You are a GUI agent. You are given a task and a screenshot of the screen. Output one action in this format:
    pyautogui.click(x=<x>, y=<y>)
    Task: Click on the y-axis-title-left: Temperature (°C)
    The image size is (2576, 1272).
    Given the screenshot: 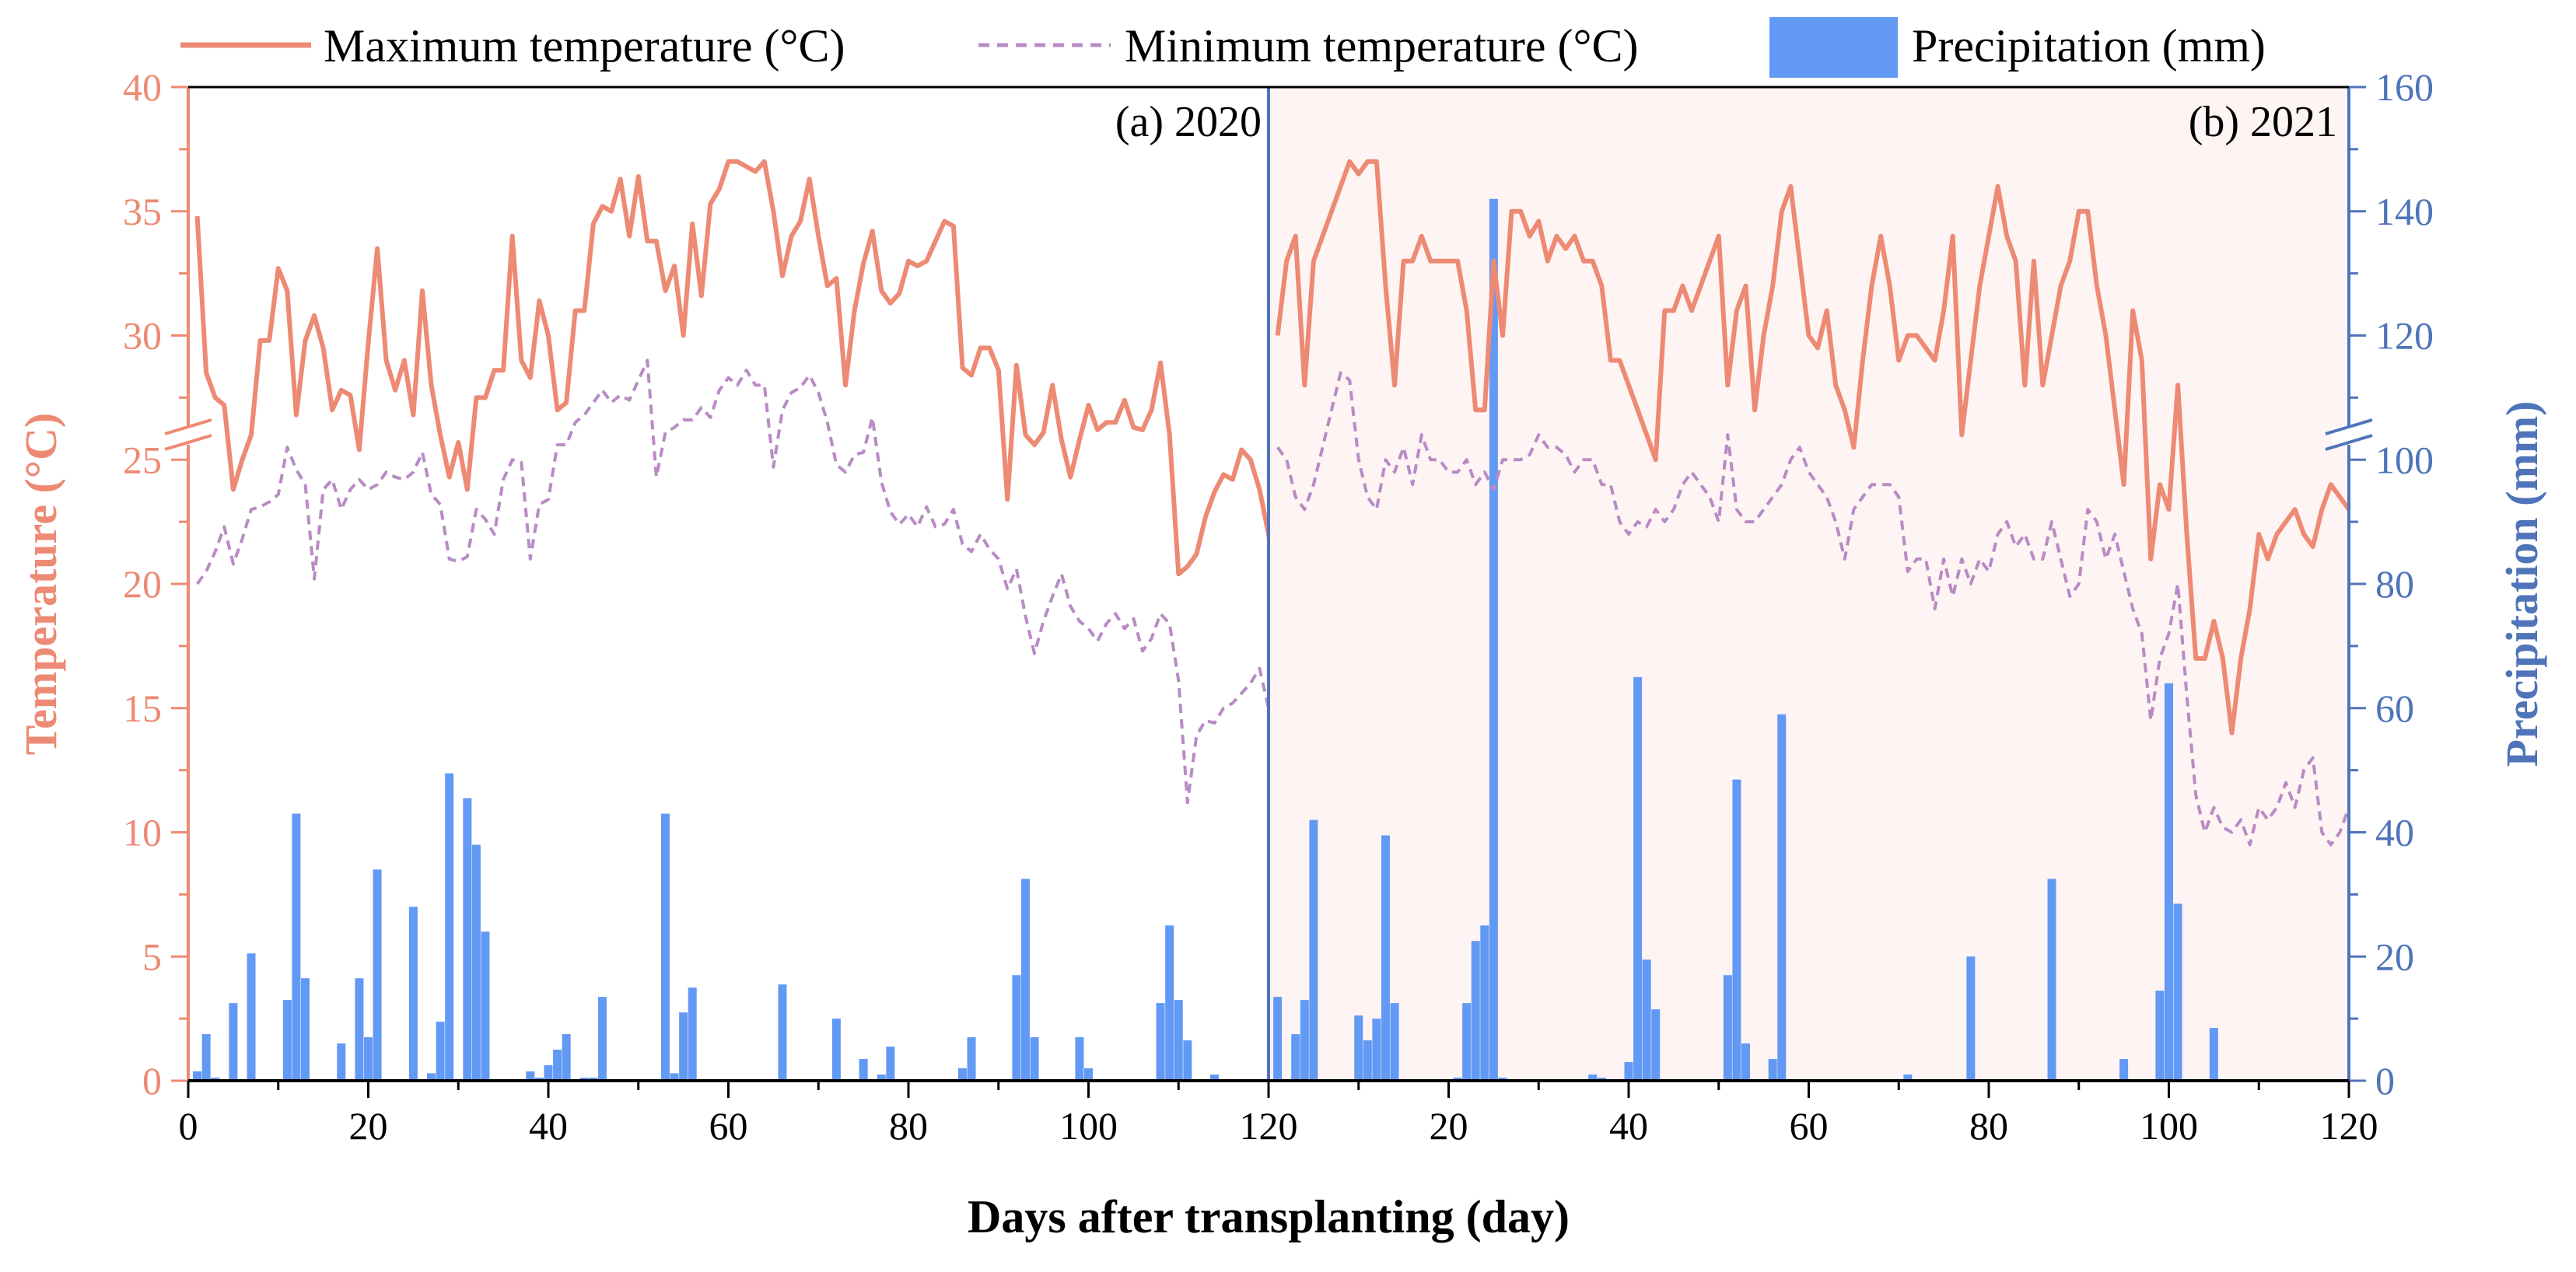 What is the action you would take?
    pyautogui.click(x=41, y=584)
    